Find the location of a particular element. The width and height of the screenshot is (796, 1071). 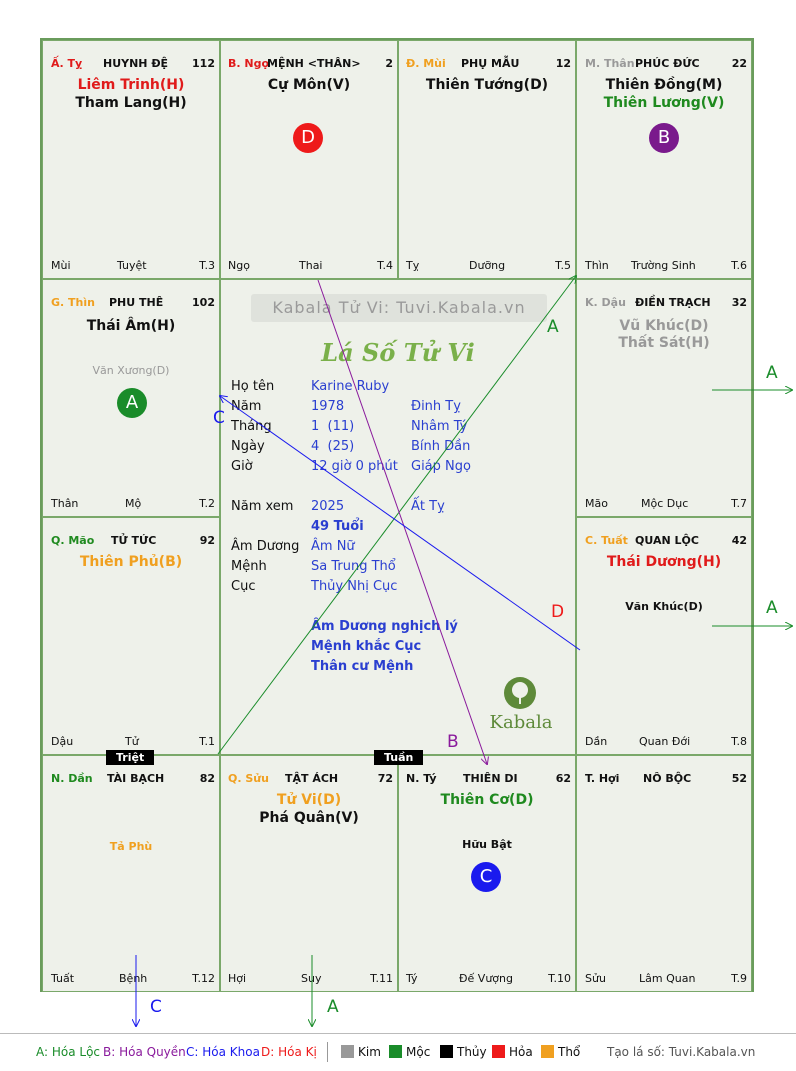

value-ngay: 4 (25) is located at coordinates (333, 446).